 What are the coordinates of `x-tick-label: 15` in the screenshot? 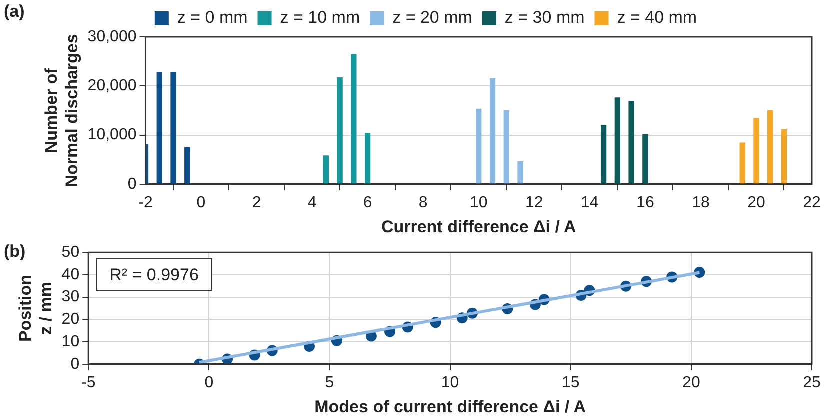 It's located at (571, 383).